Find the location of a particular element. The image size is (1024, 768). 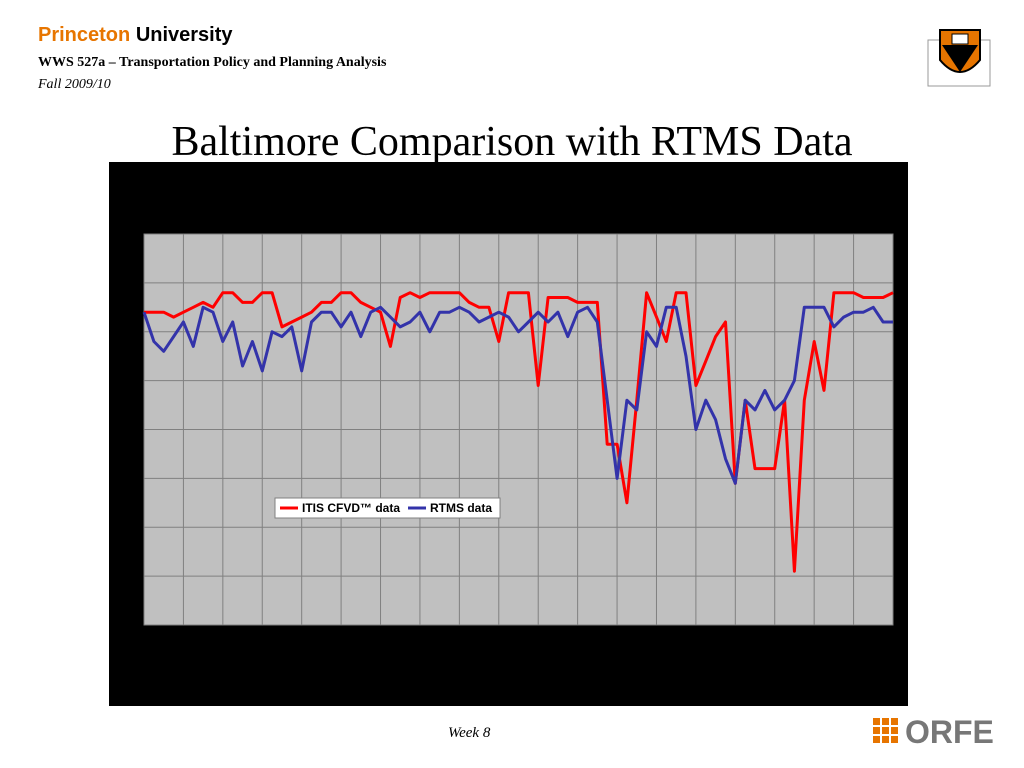

slide-title: Baltimore Comparison with RTMS Data is located at coordinates (512, 142).